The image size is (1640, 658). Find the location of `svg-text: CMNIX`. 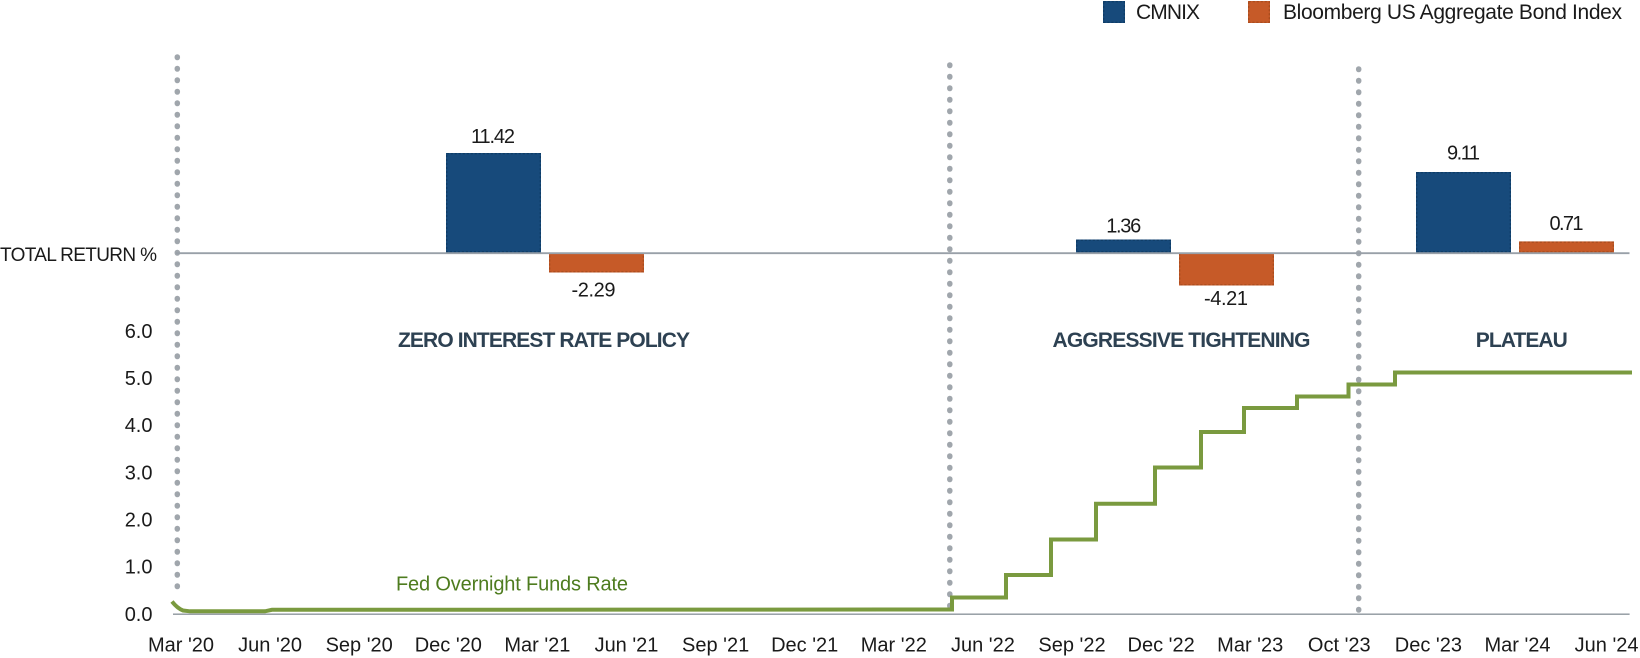

svg-text: CMNIX is located at coordinates (1168, 12).